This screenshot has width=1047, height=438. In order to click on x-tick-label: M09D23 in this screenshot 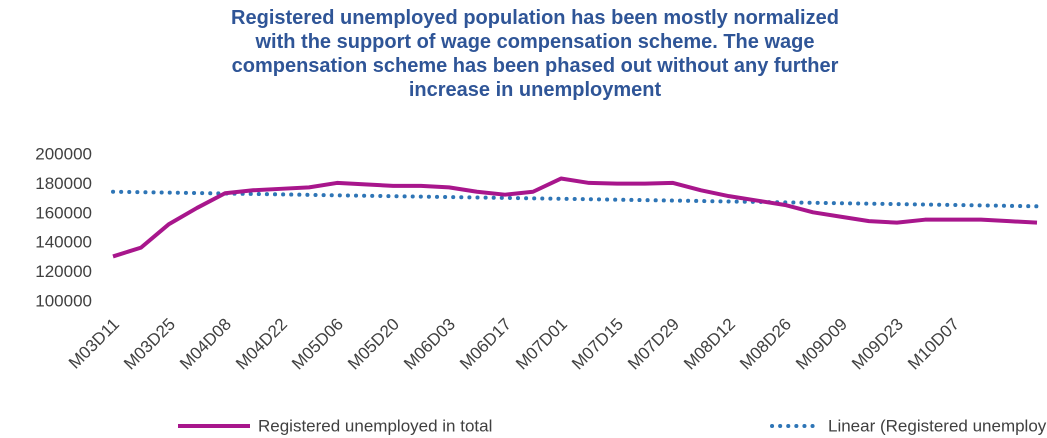, I will do `click(877, 344)`.